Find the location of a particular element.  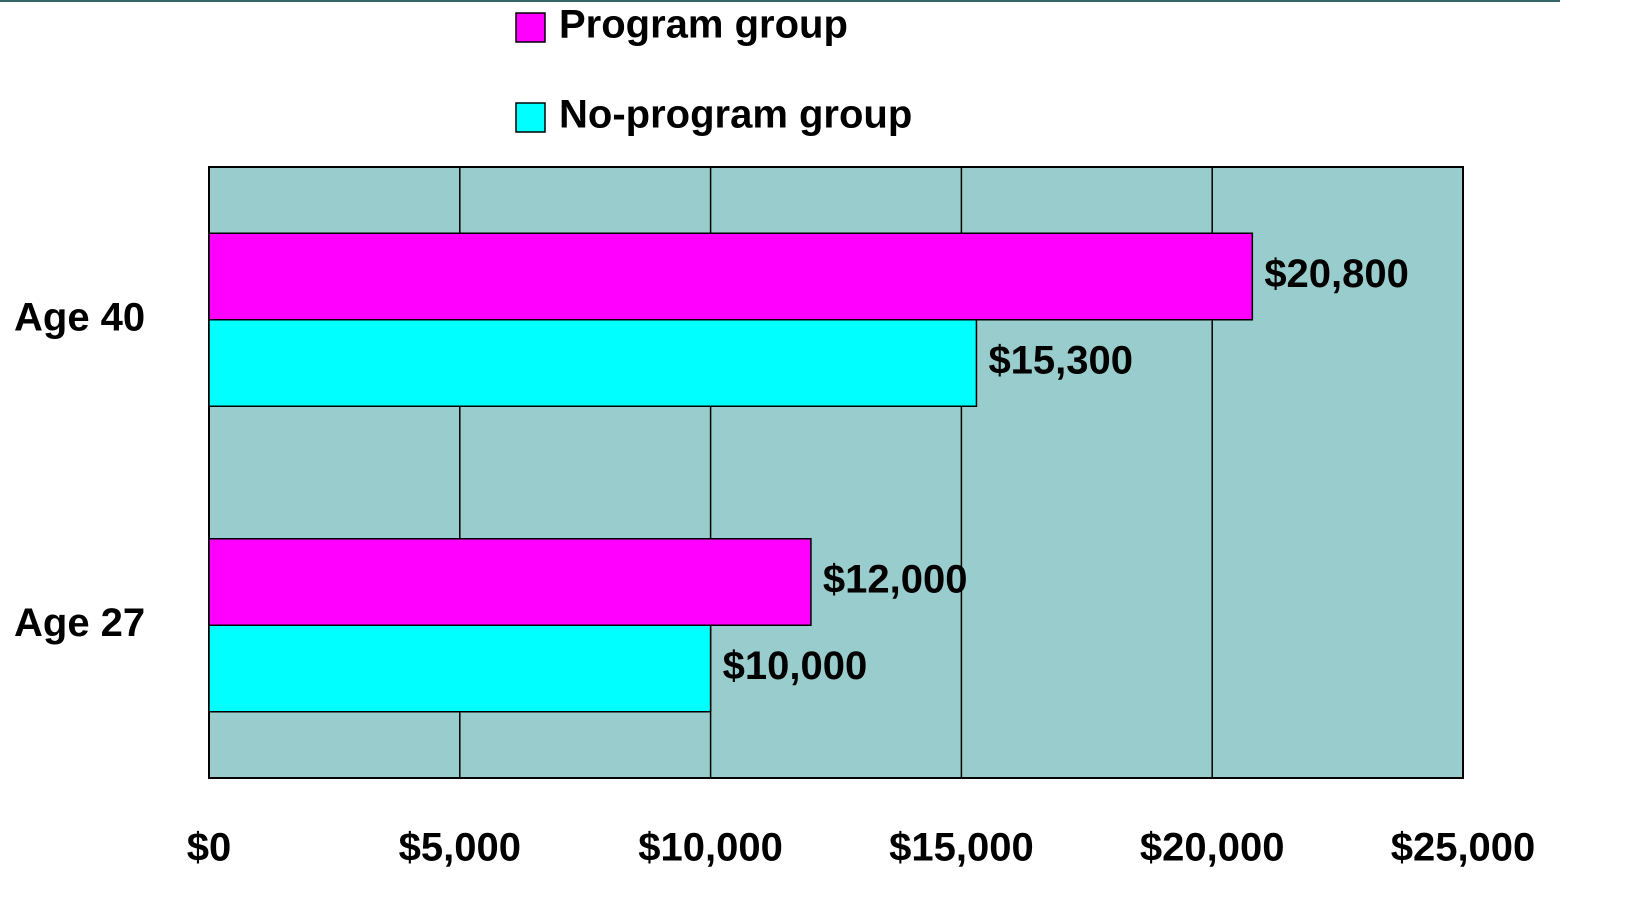

value-label: $20,800 is located at coordinates (1336, 274).